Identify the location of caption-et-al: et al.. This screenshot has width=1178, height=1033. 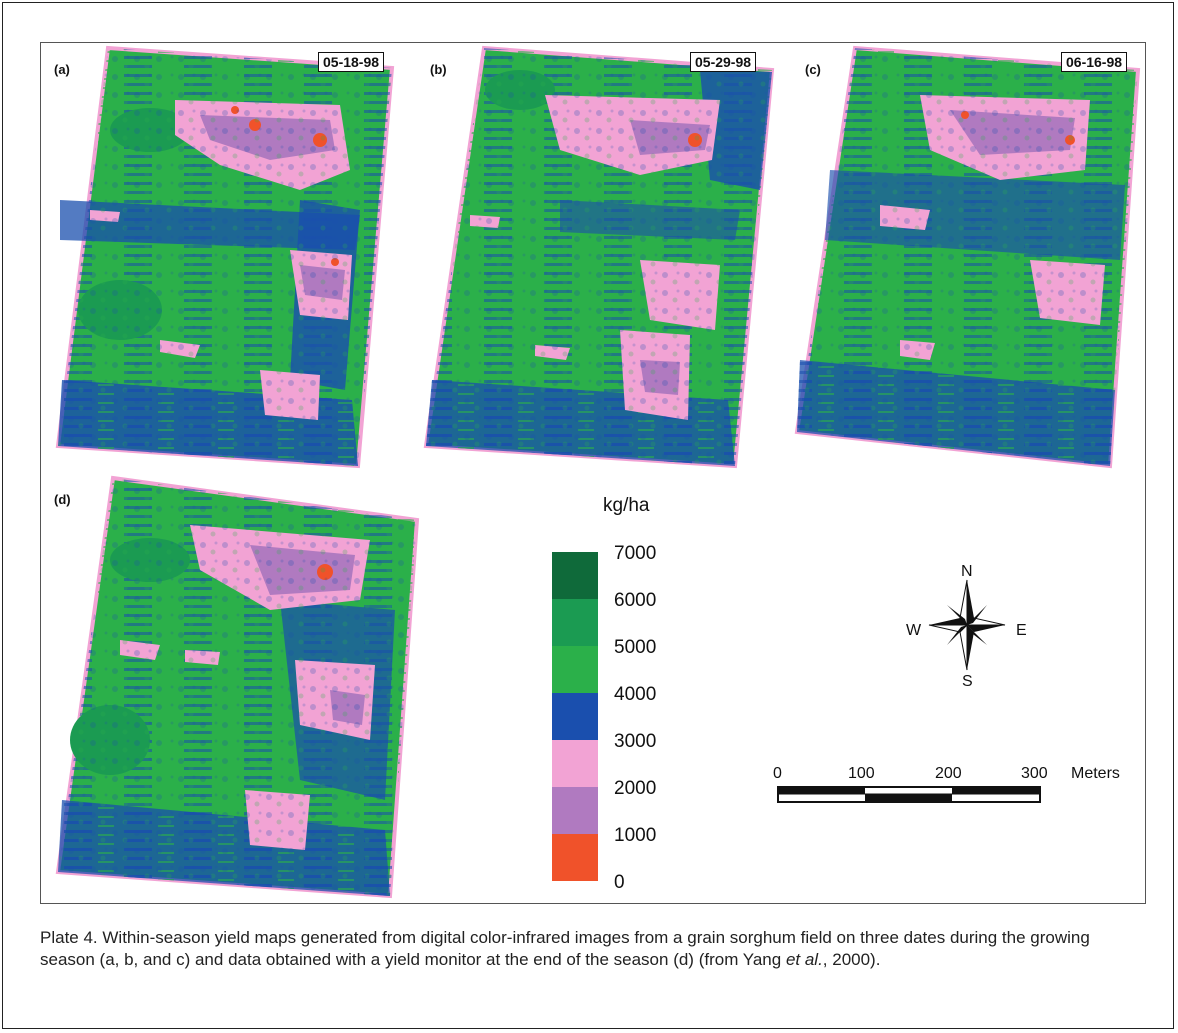
(804, 959).